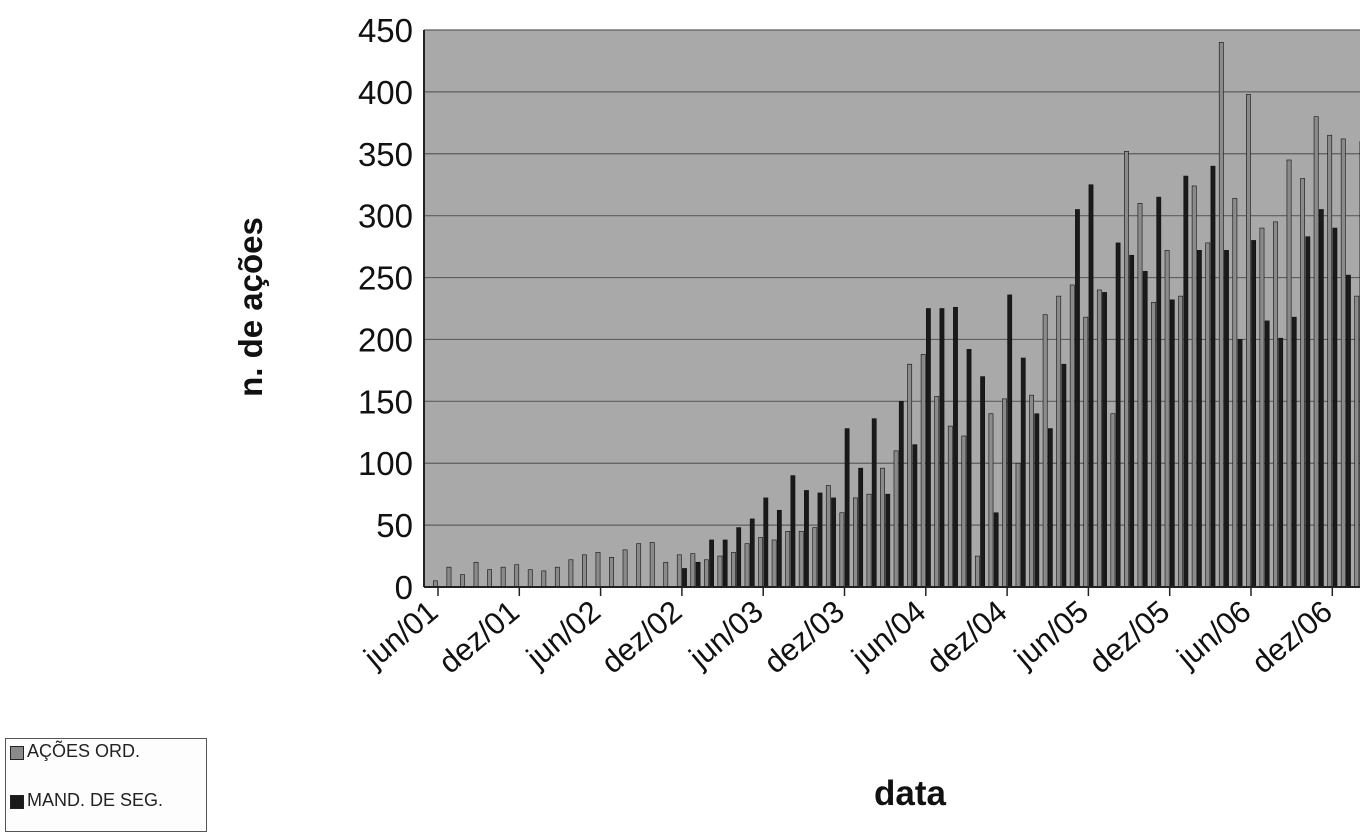 This screenshot has width=1360, height=837. I want to click on y-axis-label: n. de ações, so click(250, 307).